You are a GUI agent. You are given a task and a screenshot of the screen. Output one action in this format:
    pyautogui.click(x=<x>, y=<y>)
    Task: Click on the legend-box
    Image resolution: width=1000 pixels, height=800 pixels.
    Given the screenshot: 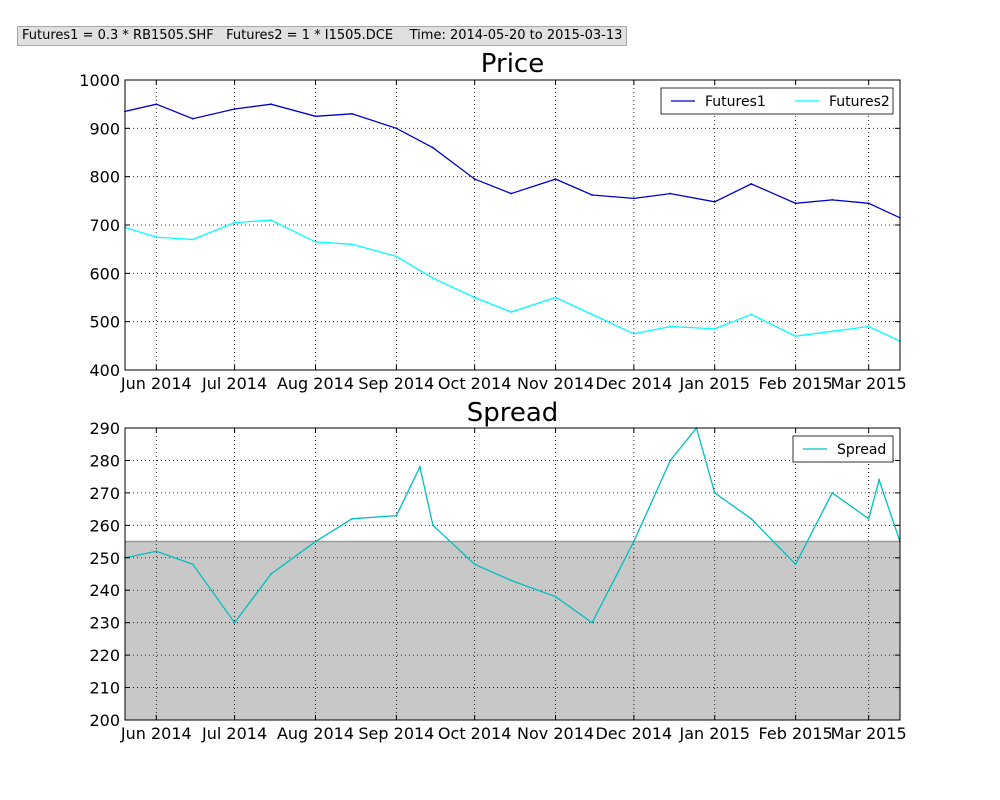 What is the action you would take?
    pyautogui.click(x=777, y=101)
    